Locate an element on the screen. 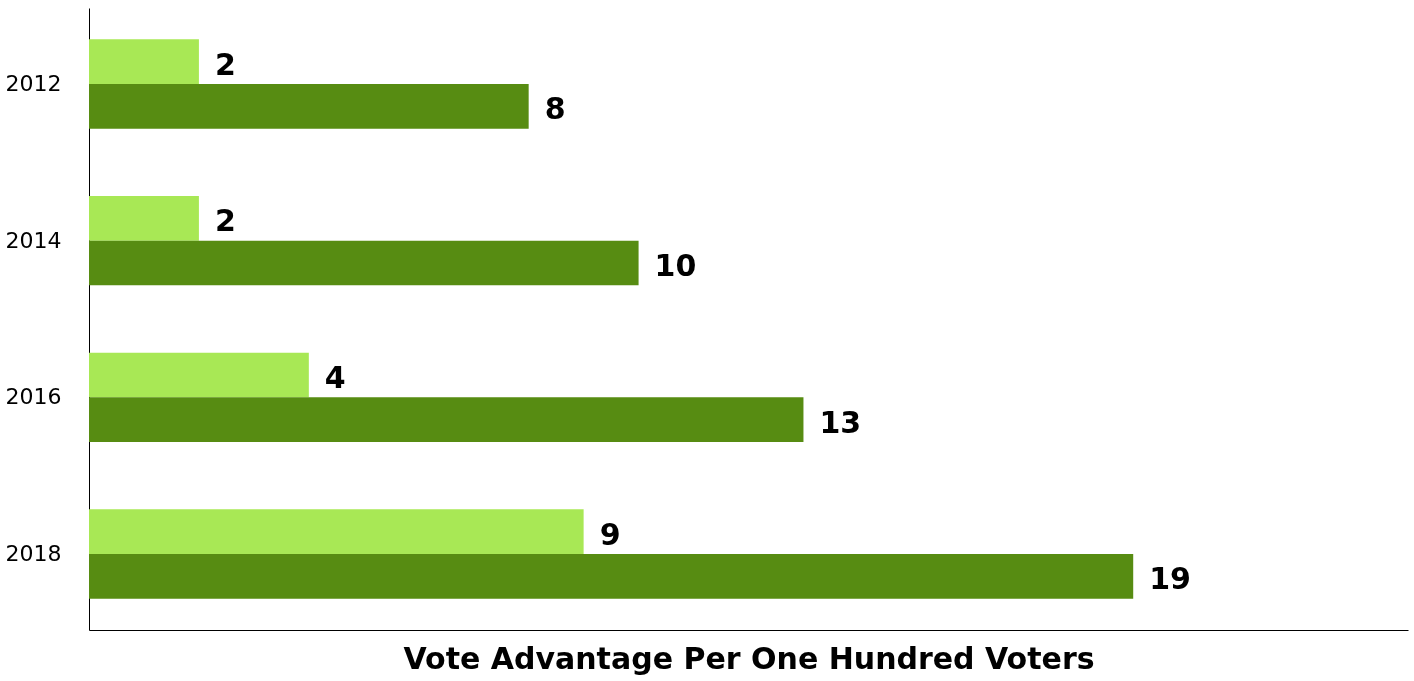 This screenshot has height=681, width=1414. data-label: 9 is located at coordinates (610, 534).